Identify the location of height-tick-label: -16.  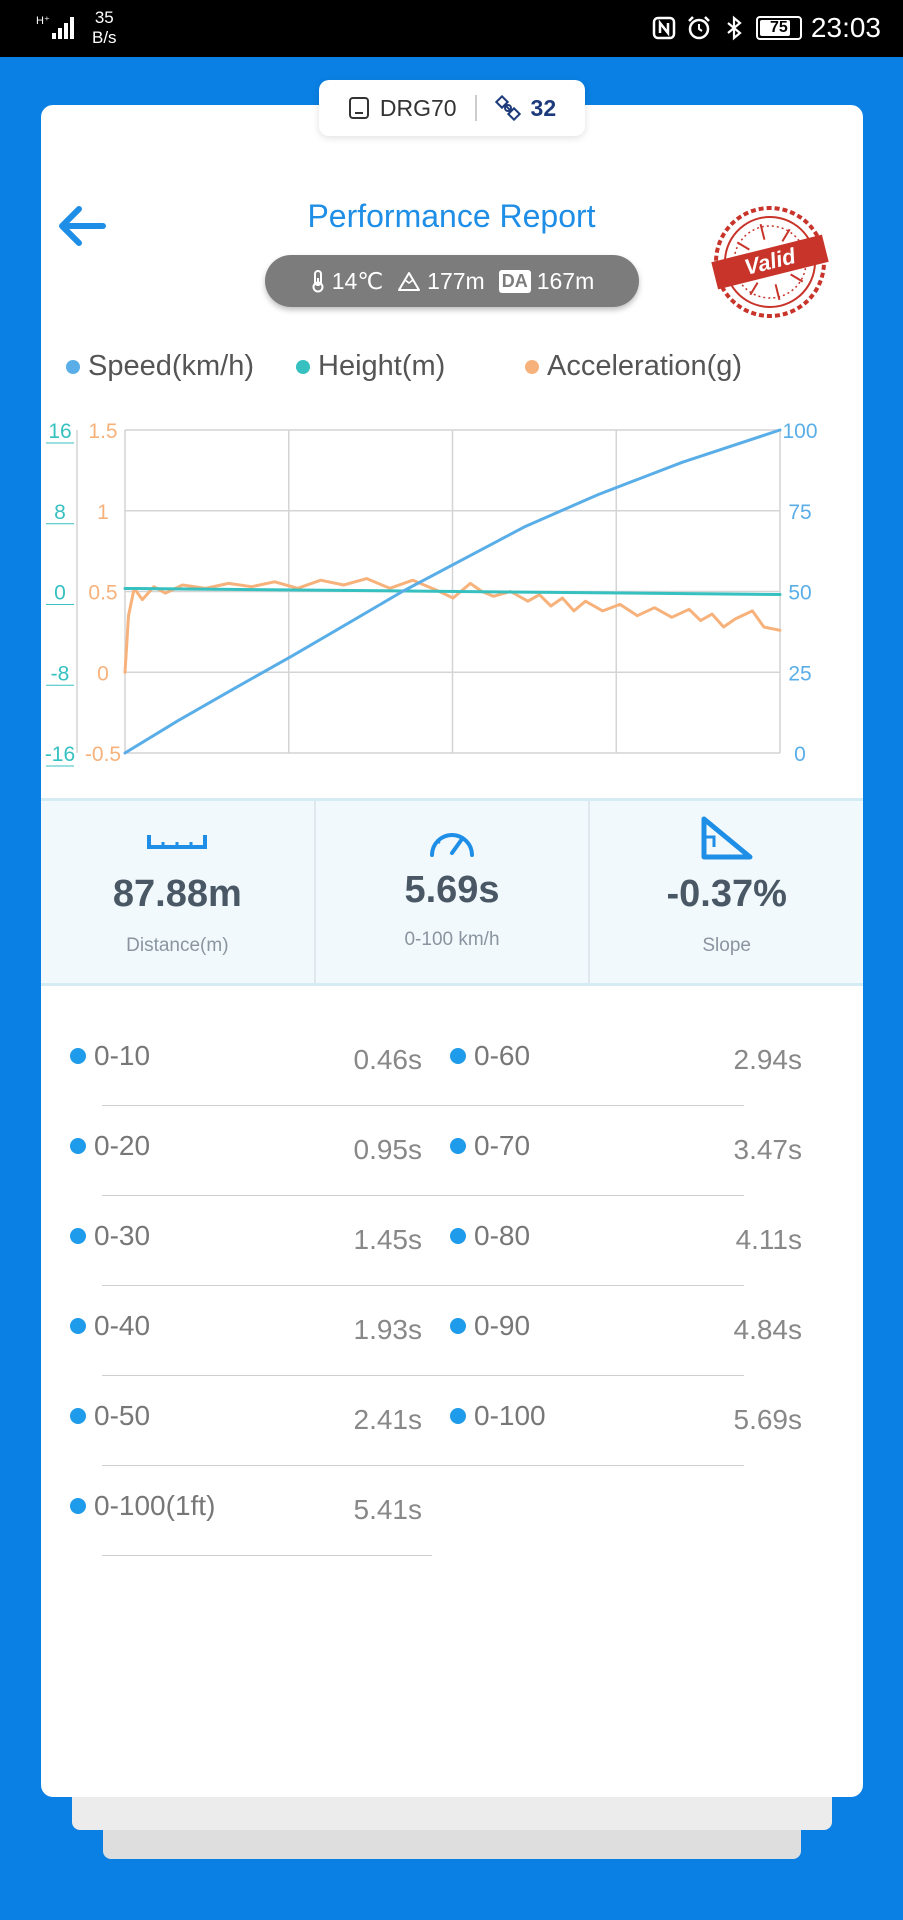
(60, 754).